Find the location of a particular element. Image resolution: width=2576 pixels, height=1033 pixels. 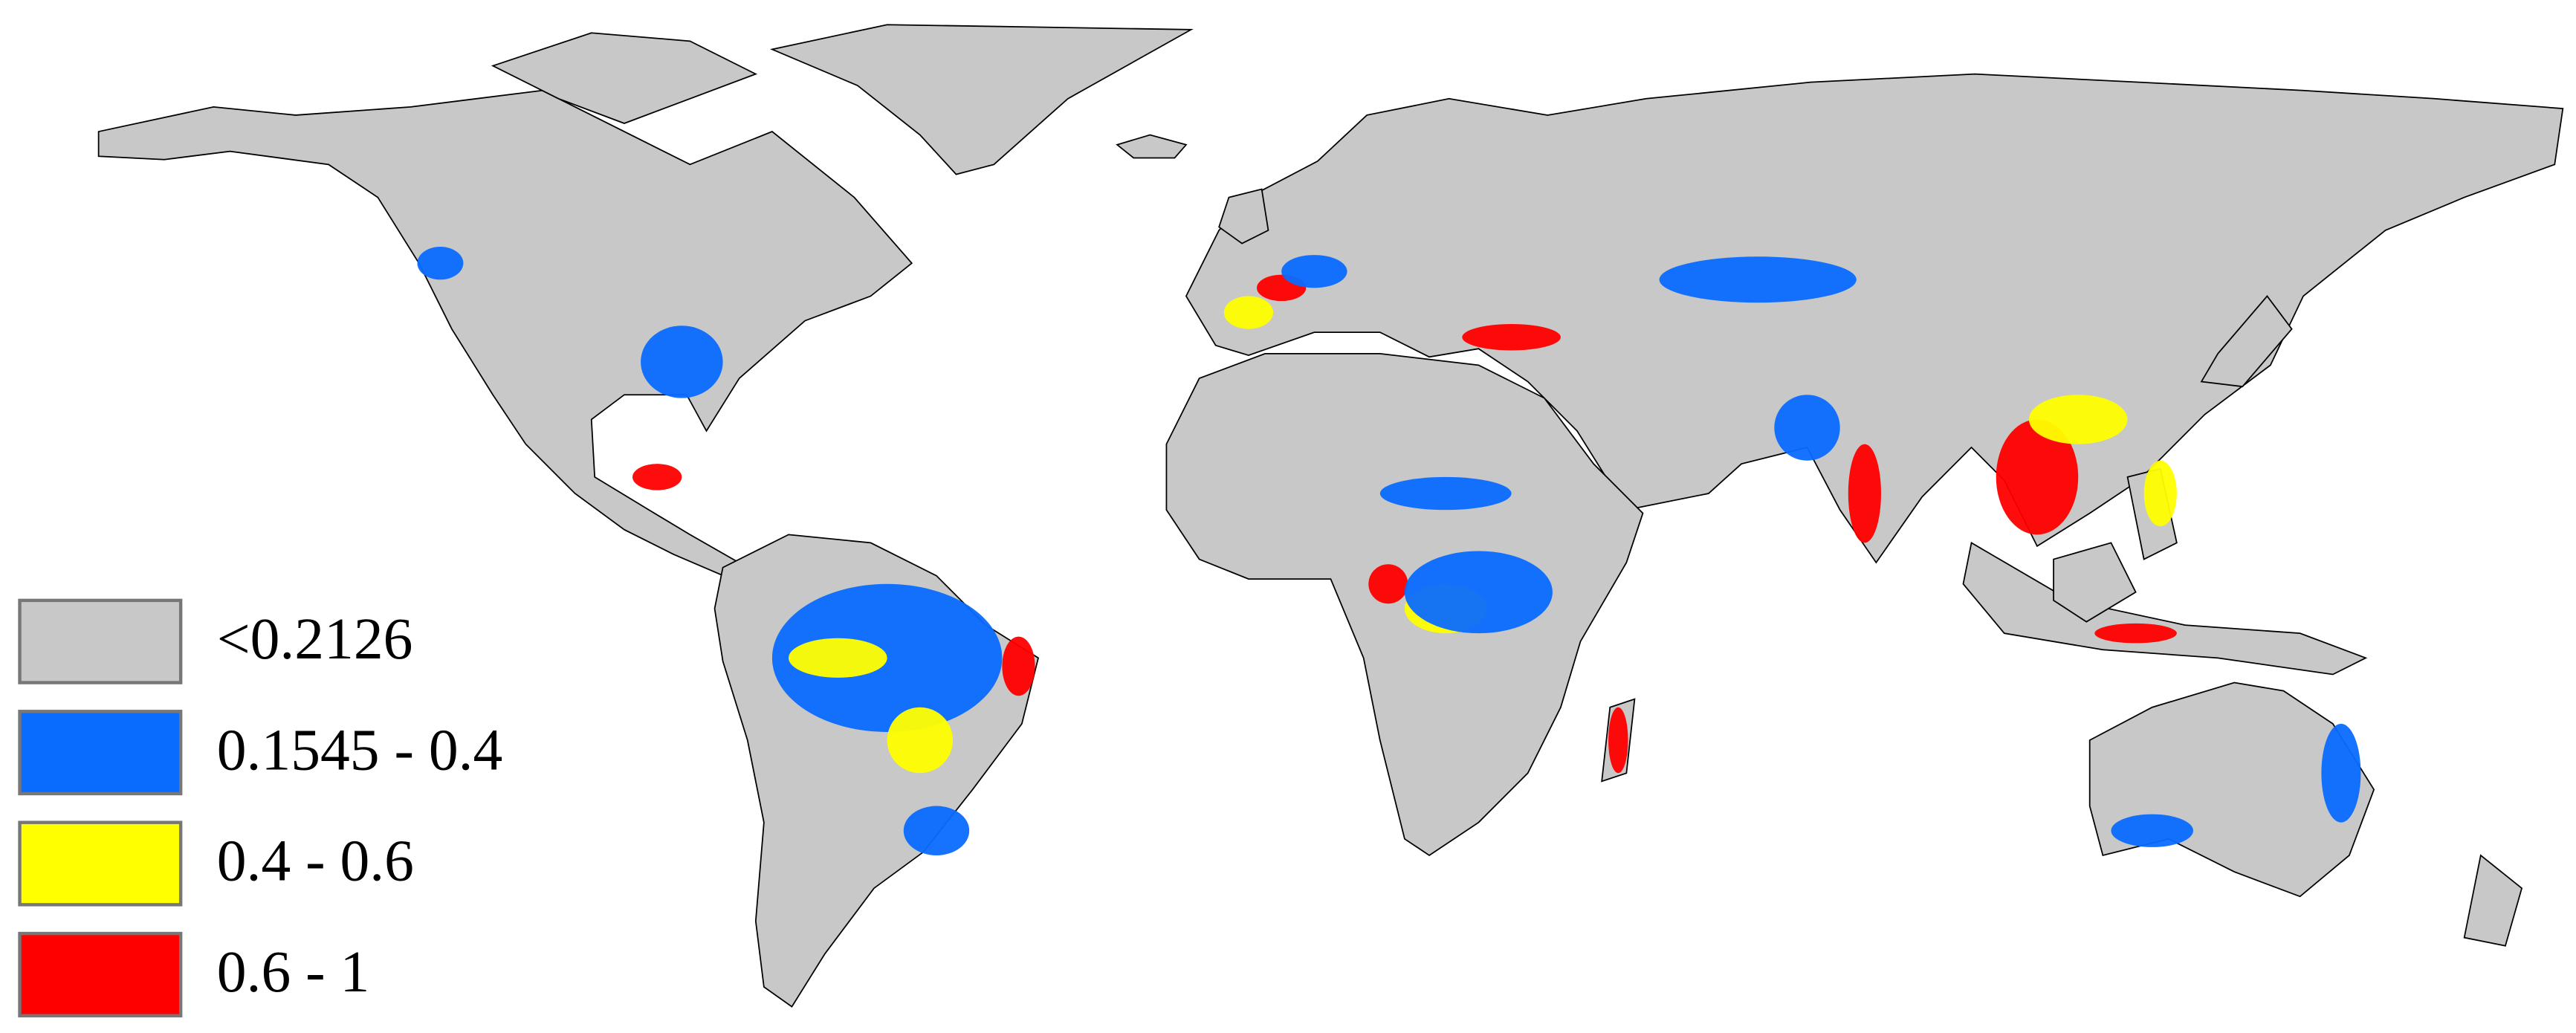

indonesia is located at coordinates (2165, 609).